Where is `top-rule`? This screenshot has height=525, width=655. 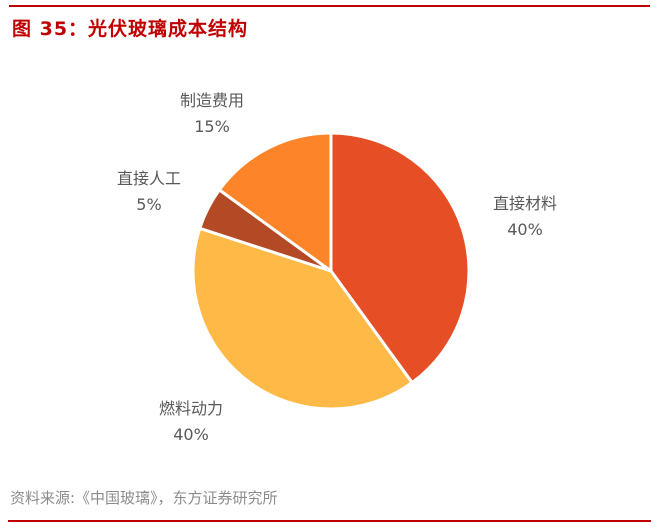
top-rule is located at coordinates (329, 6).